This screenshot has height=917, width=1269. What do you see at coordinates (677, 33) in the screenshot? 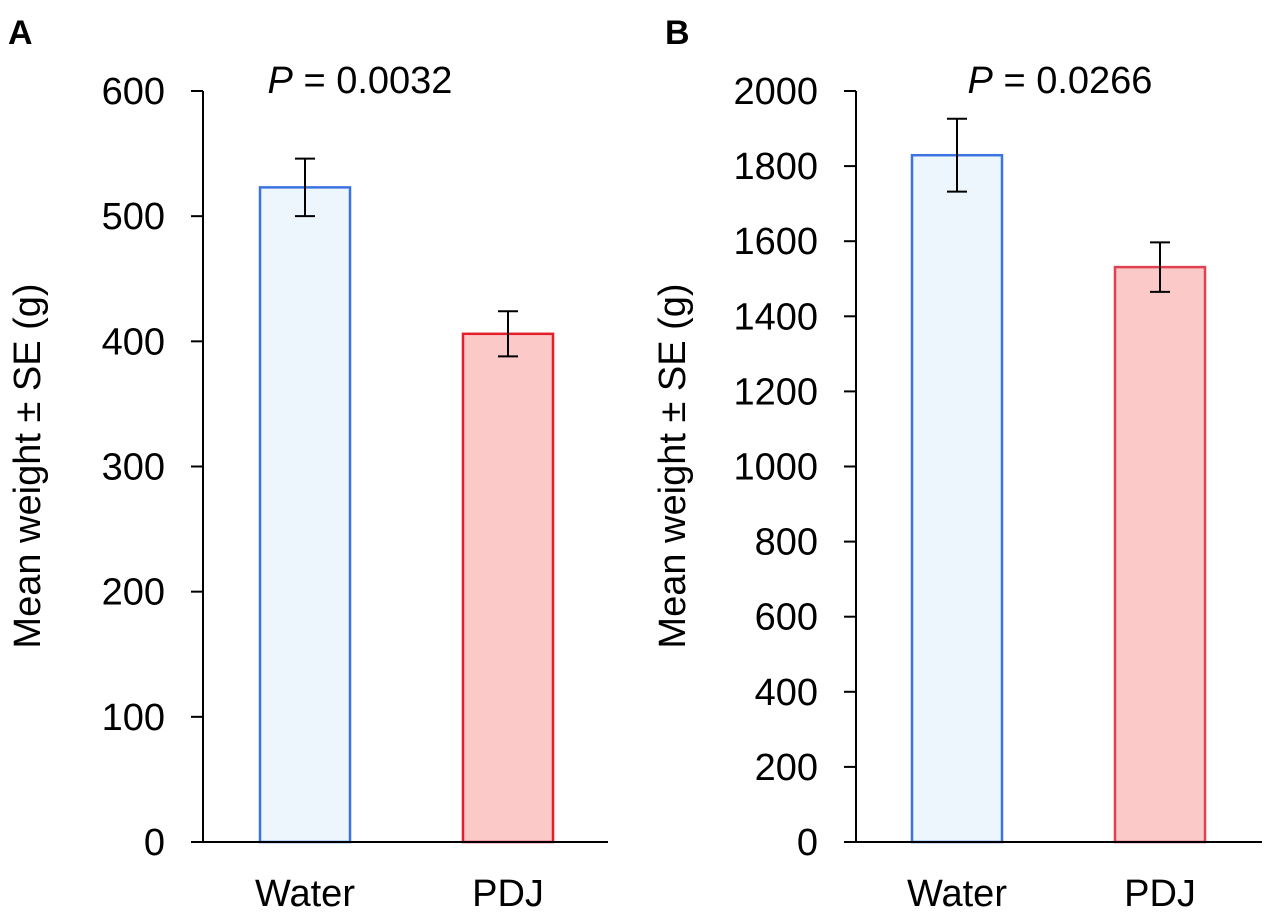
I see `panel-letter-b: B` at bounding box center [677, 33].